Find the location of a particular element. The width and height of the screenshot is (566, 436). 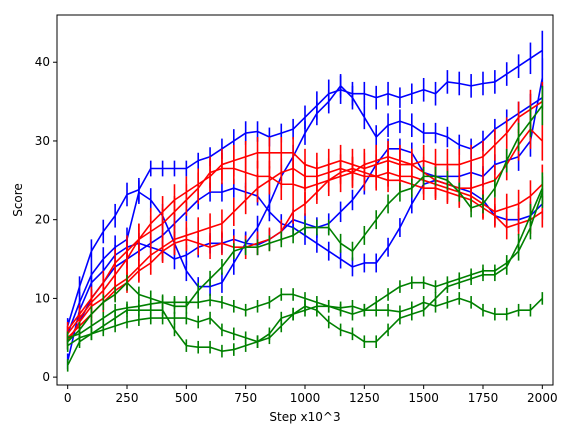

x-tick-label: 500 is located at coordinates (186, 398).